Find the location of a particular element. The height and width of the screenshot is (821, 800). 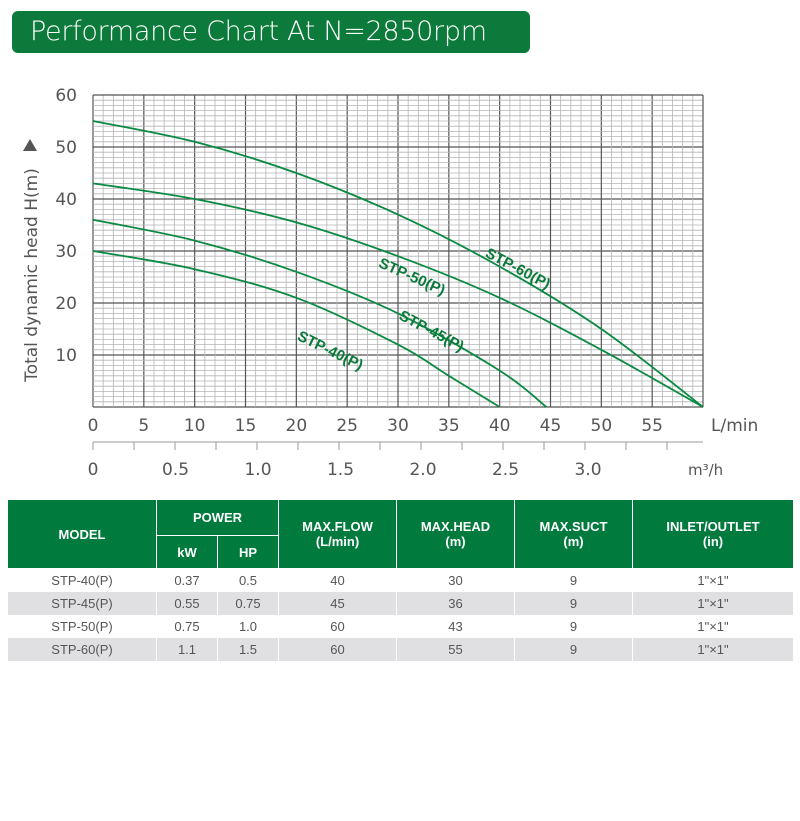

x-tick-label: 20 is located at coordinates (297, 426).